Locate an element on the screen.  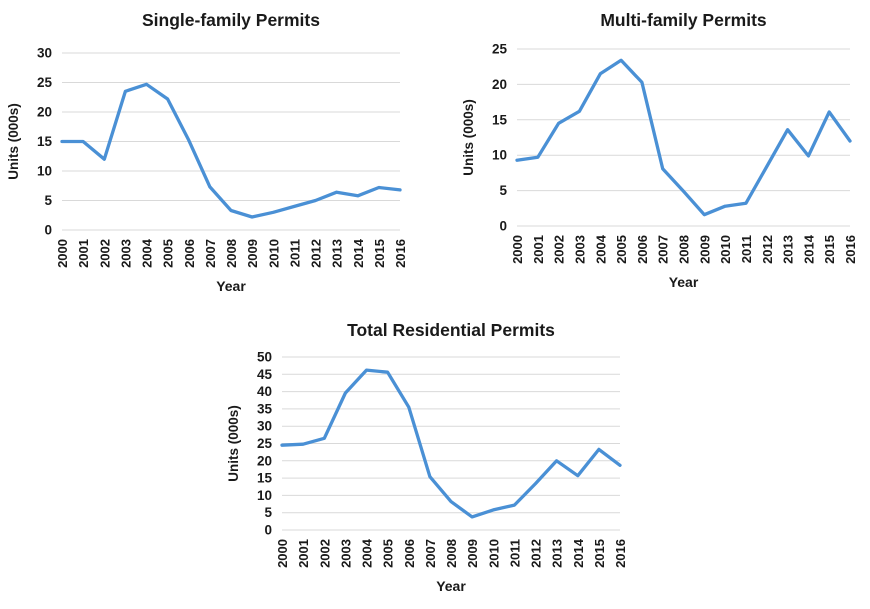
y-tick-label: 40 is located at coordinates (264, 391).